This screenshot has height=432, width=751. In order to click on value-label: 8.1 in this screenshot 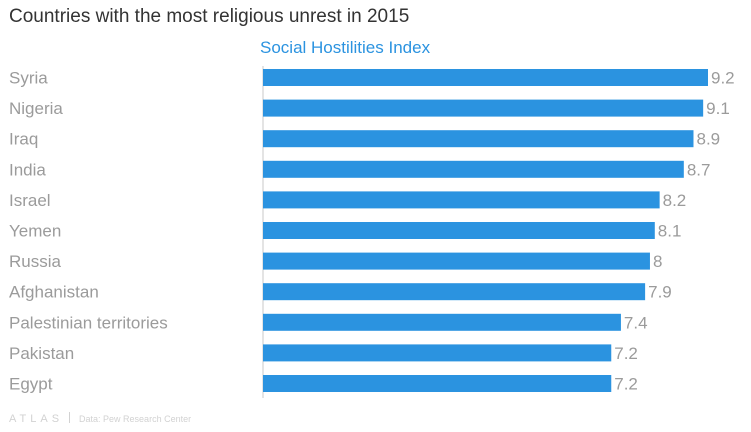, I will do `click(670, 231)`.